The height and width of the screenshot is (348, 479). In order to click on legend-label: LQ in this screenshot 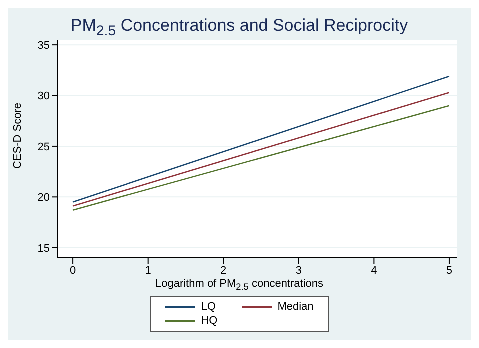, I will do `click(208, 307)`.